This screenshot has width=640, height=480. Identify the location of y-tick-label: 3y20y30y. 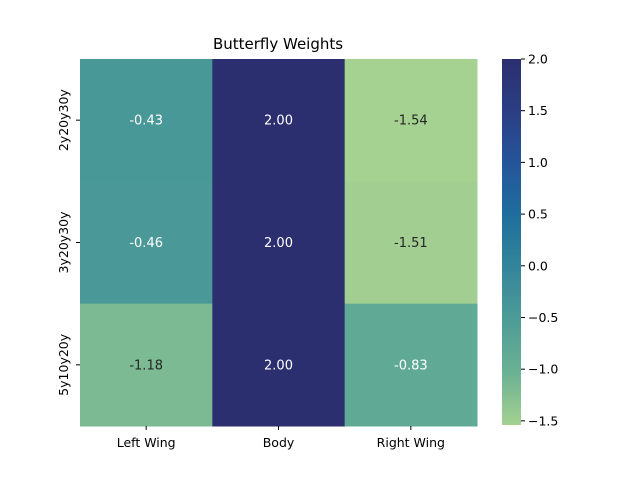
(63, 242).